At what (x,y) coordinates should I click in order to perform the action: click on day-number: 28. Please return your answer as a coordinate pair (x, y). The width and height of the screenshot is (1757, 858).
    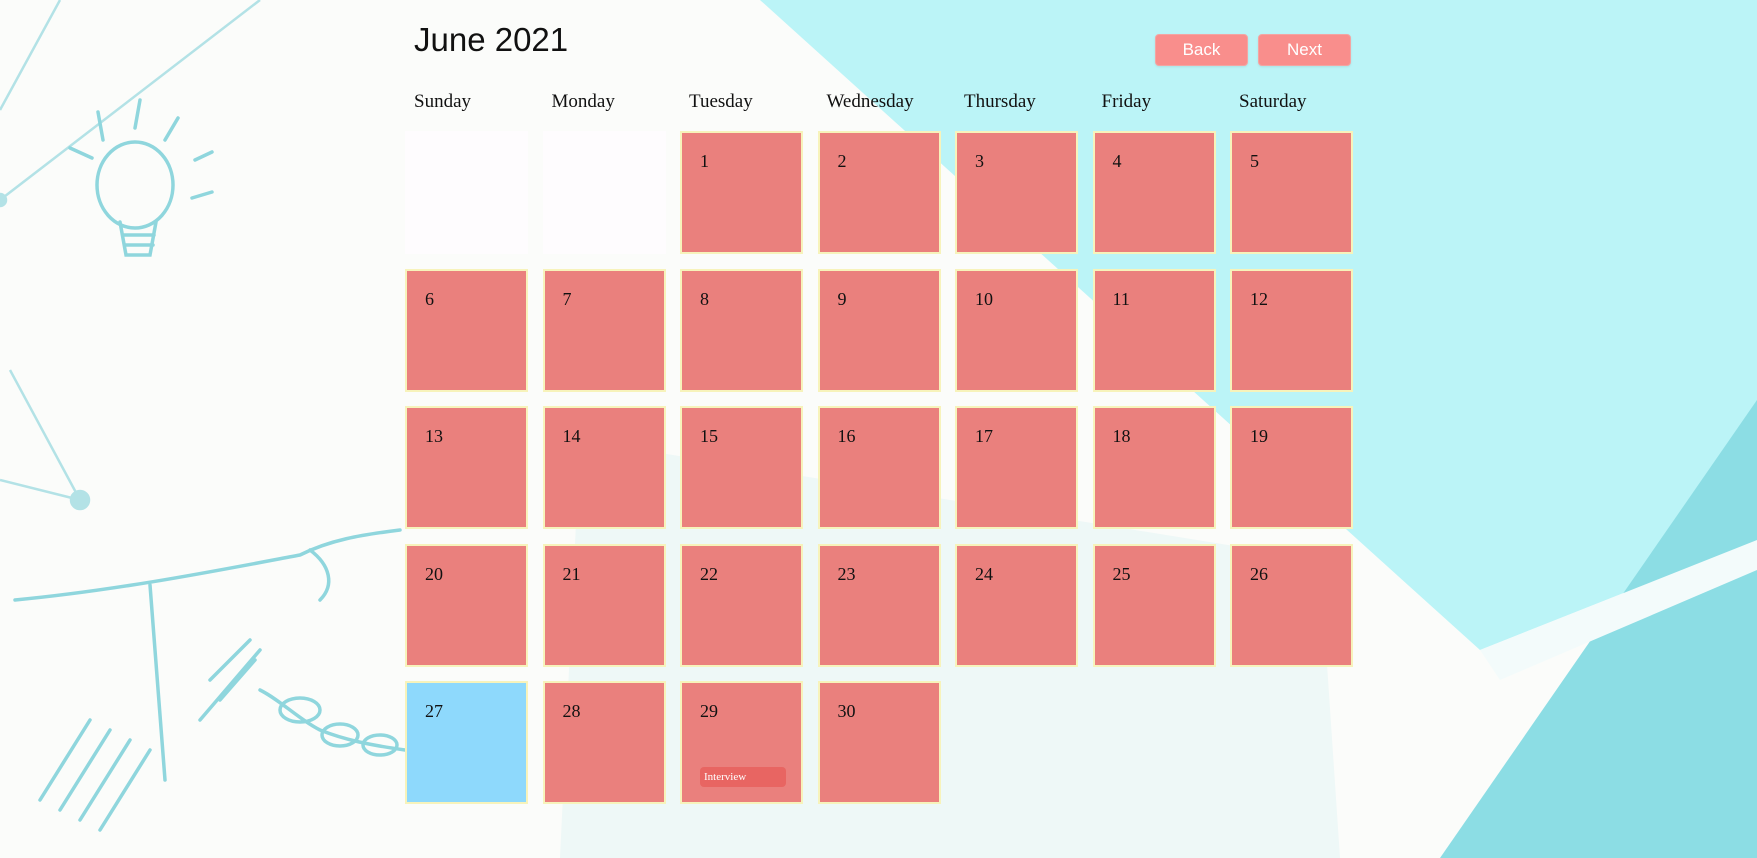
    Looking at the image, I should click on (571, 711).